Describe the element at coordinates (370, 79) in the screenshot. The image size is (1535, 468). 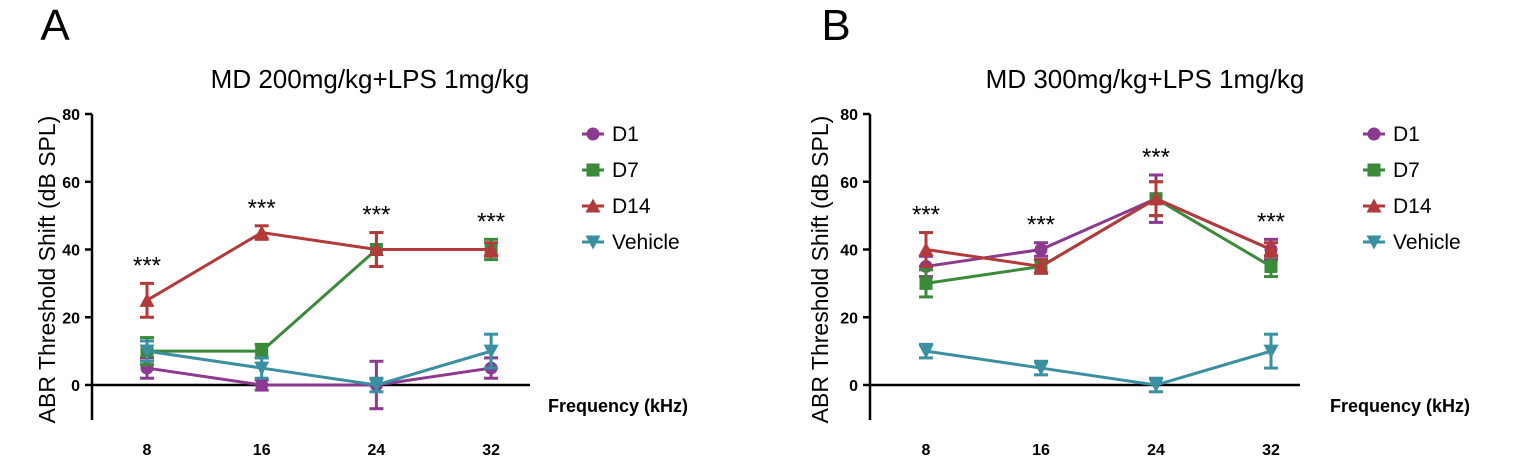
I see `chart-title: MD 200mg/kg+LPS 1mg/kg` at that location.